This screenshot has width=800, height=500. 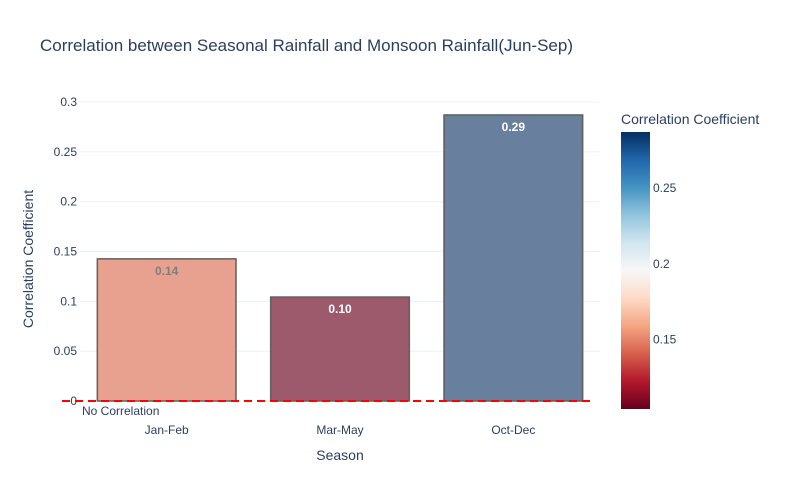 I want to click on y-tick-labels: 0 0.05 0.1 0.15 0.2 0.25 0.3, so click(x=66, y=251).